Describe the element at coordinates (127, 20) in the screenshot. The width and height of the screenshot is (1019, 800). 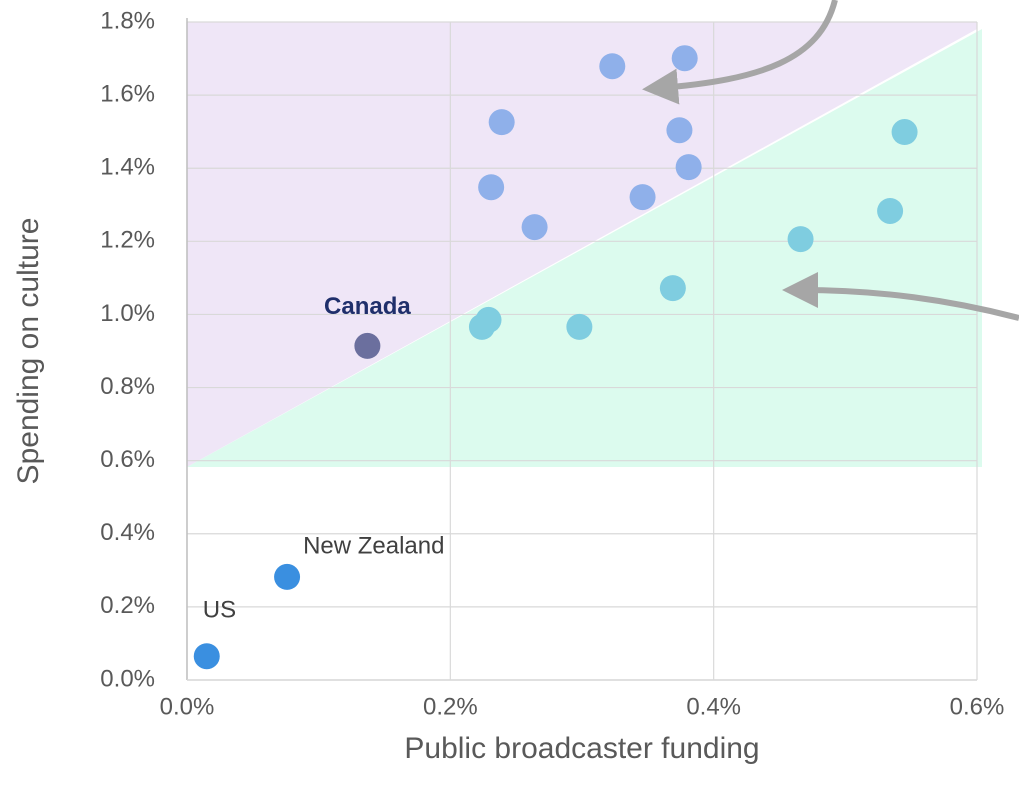
I see `y-tick-label: 1.8%` at that location.